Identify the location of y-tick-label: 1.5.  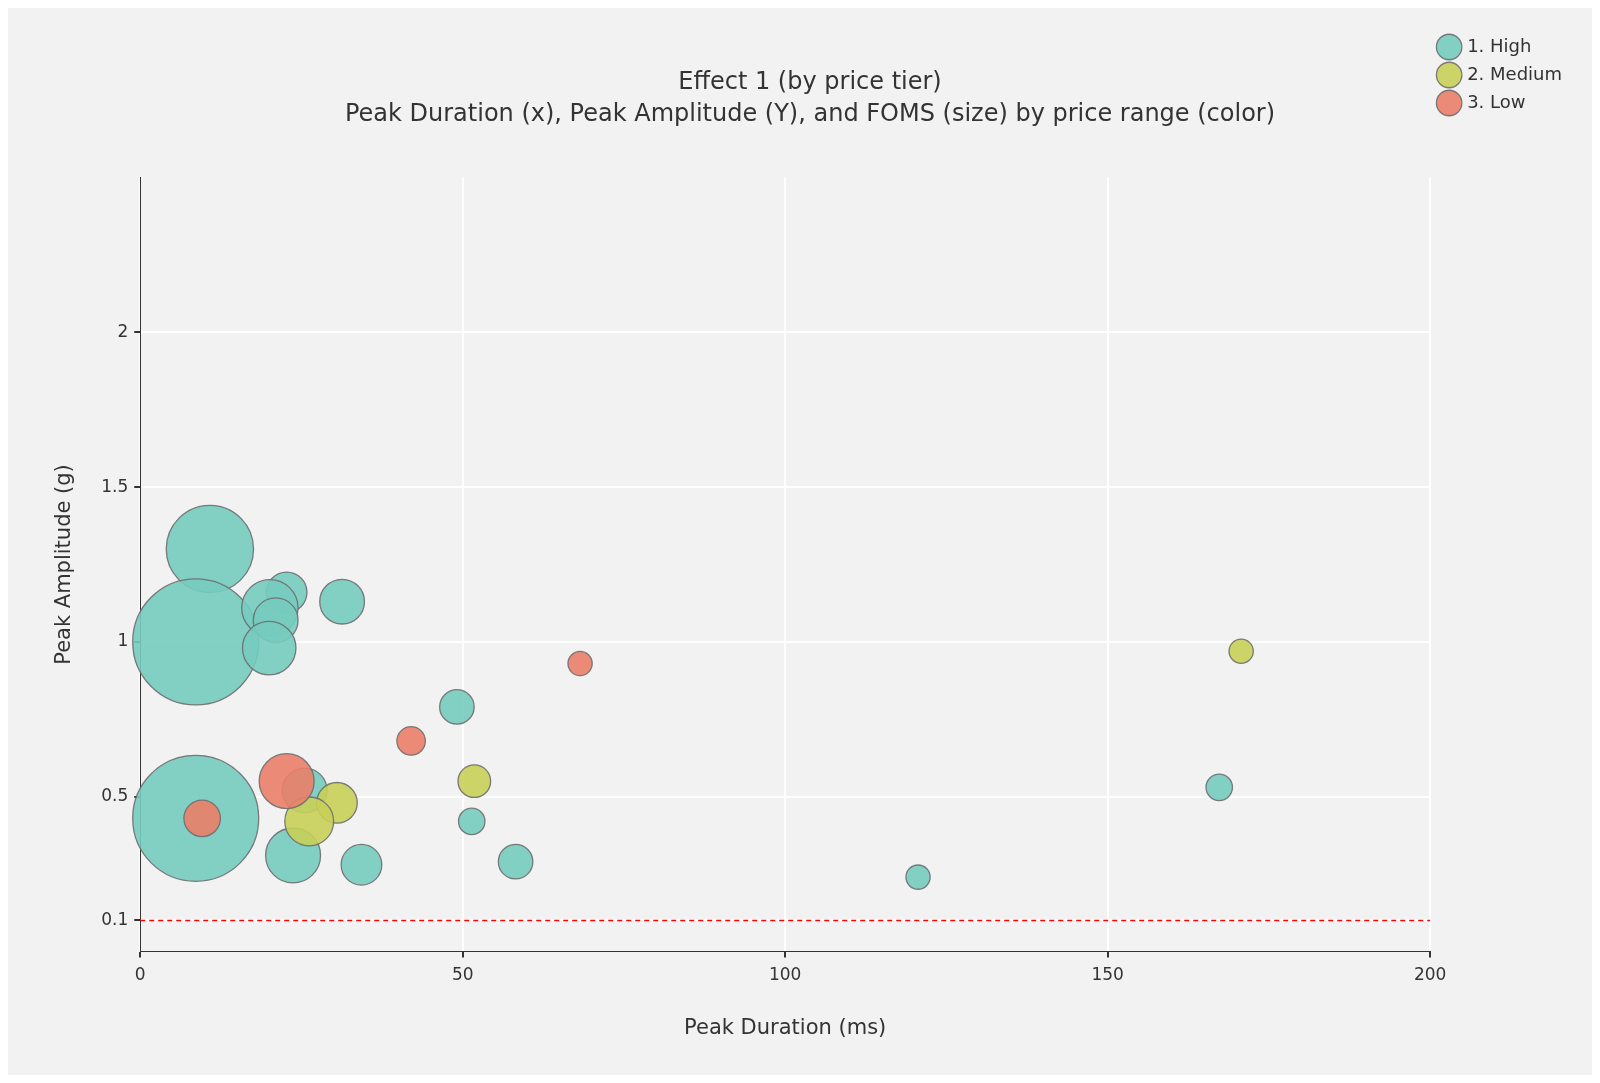
(115, 485).